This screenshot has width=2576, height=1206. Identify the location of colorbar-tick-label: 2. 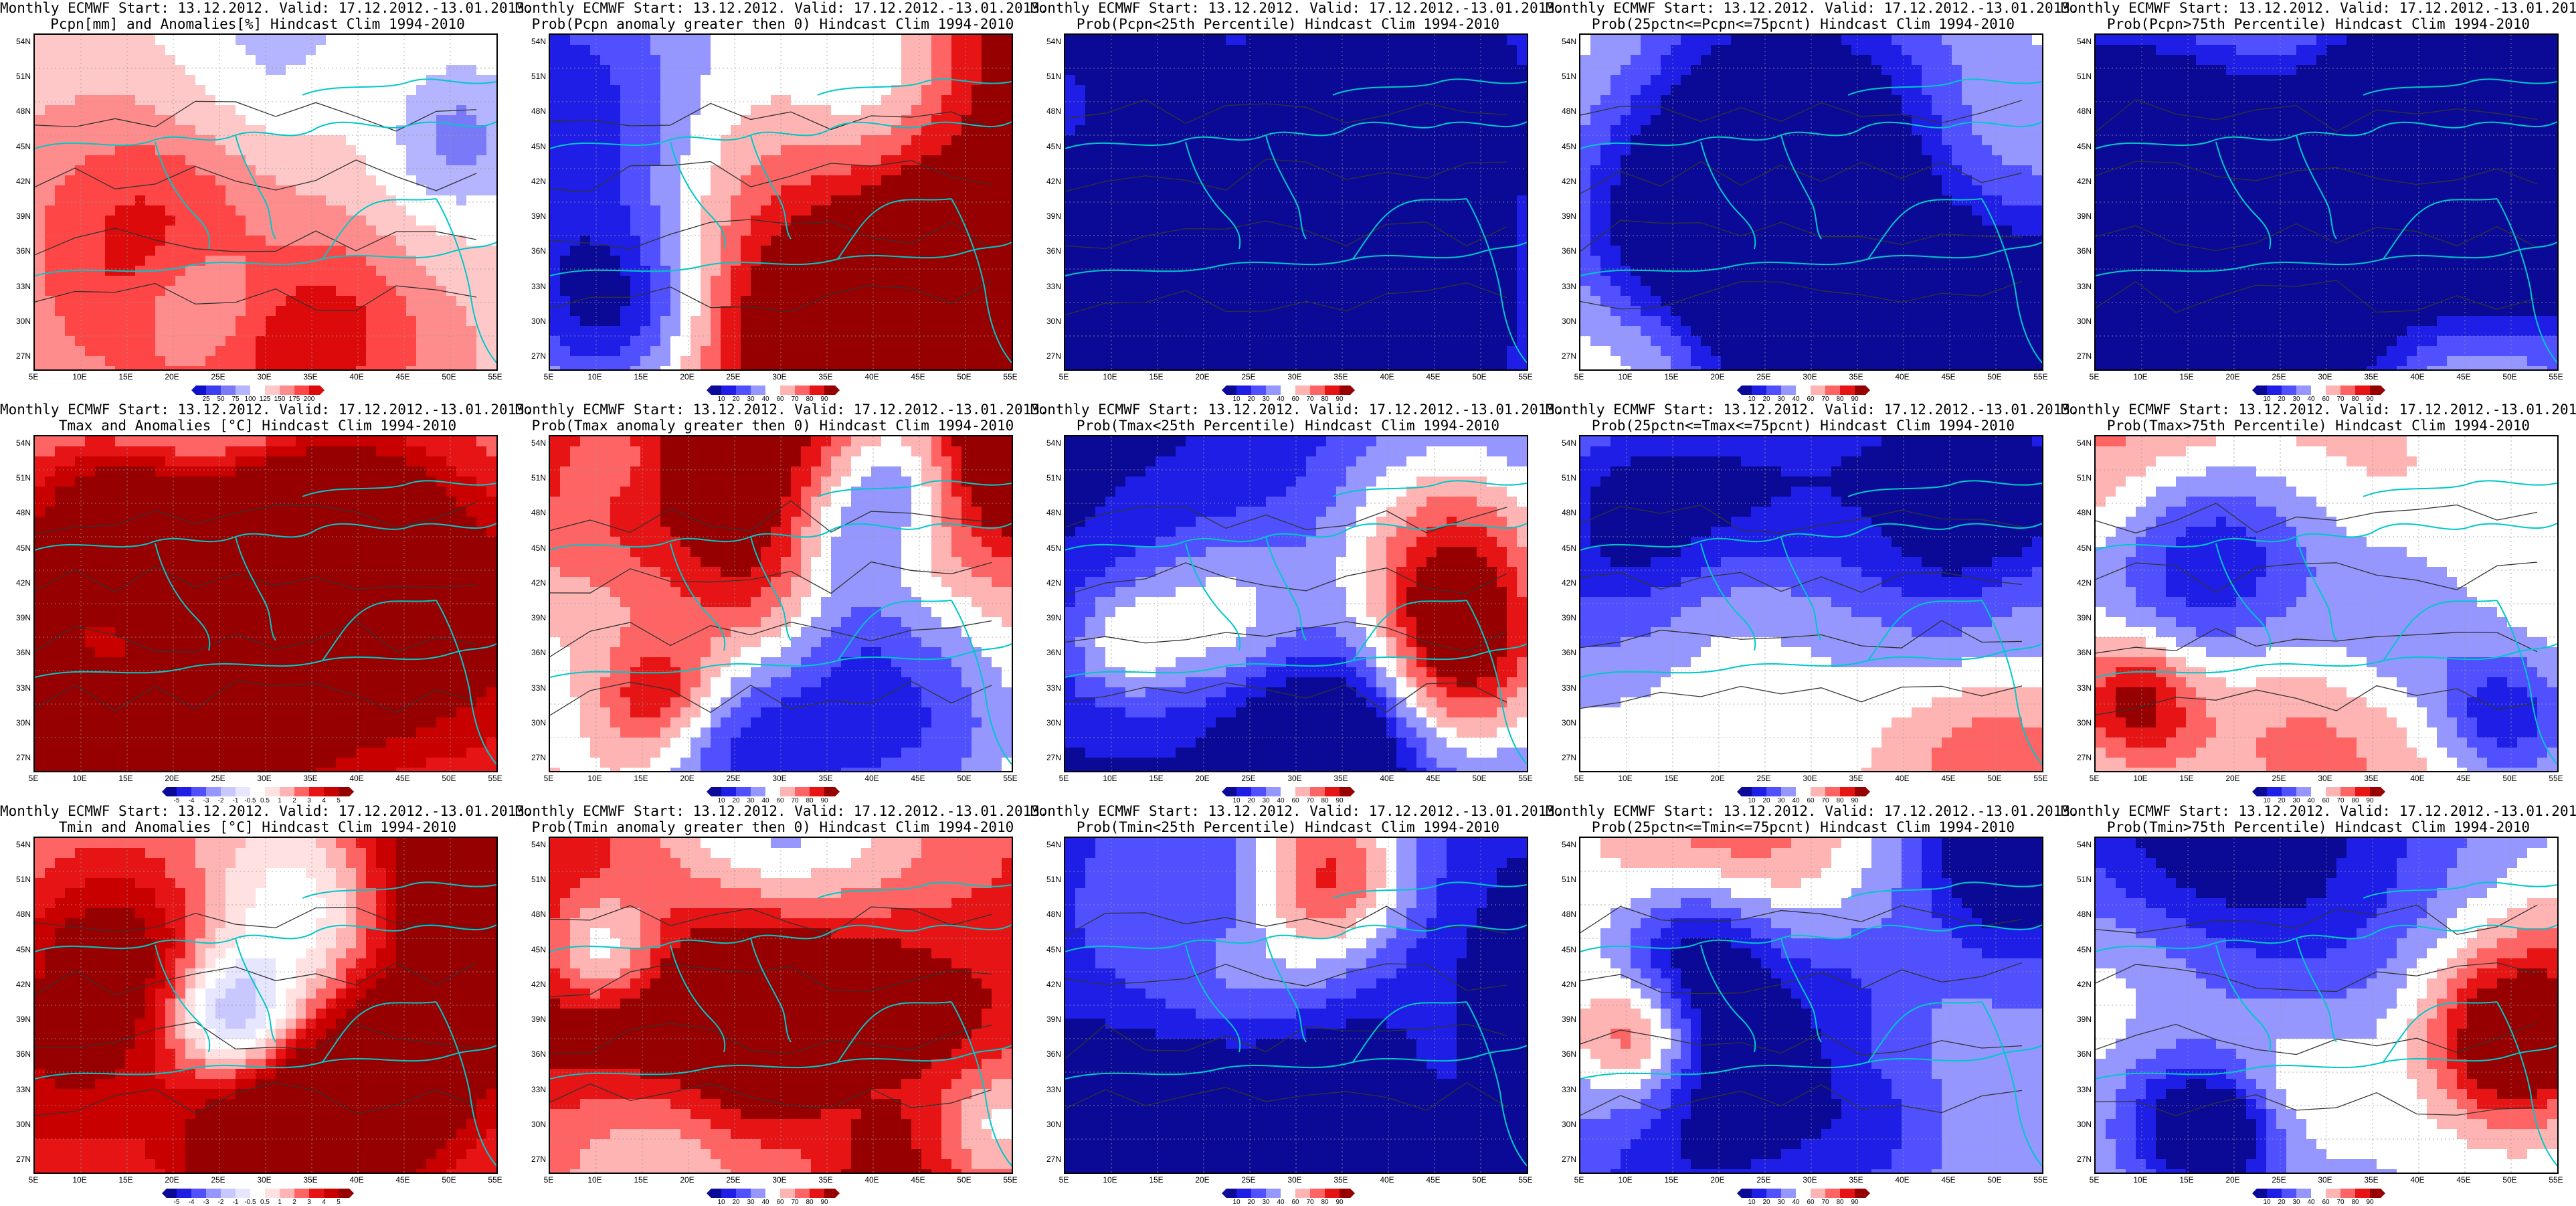
(294, 1202).